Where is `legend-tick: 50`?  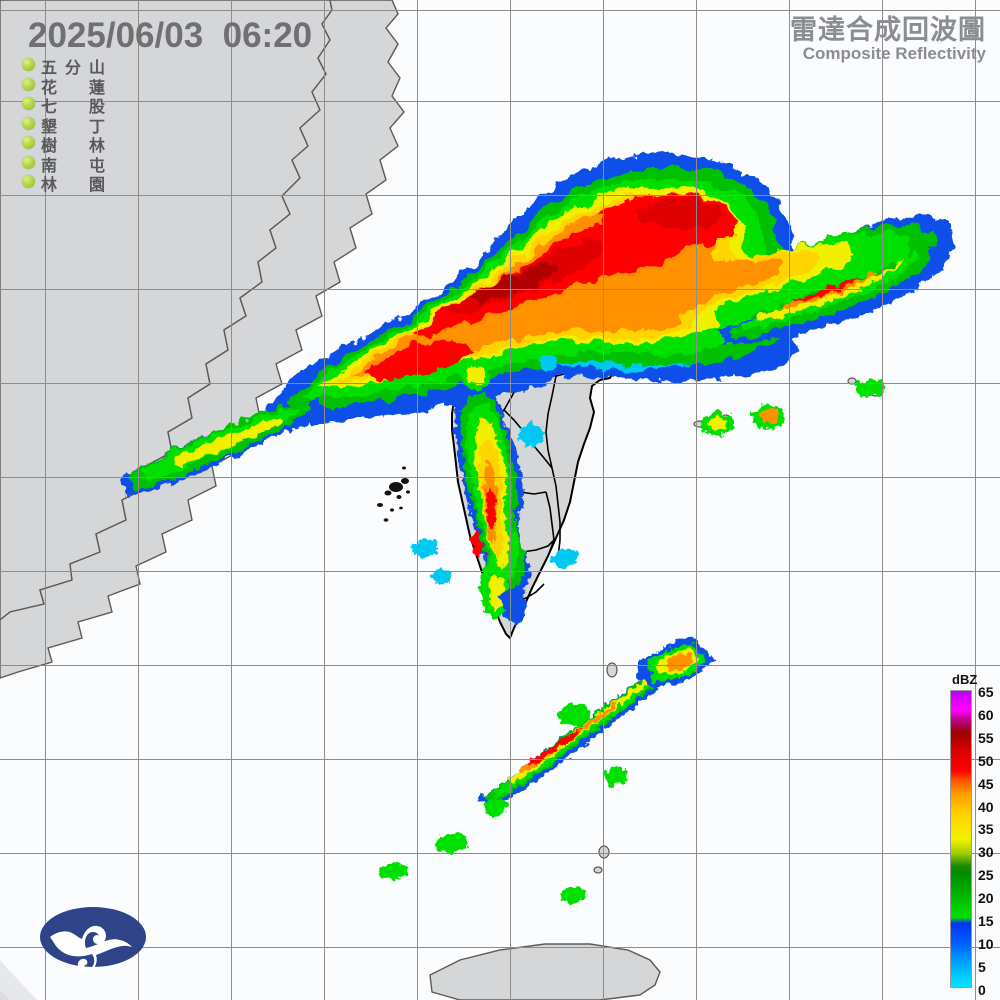
legend-tick: 50 is located at coordinates (986, 760).